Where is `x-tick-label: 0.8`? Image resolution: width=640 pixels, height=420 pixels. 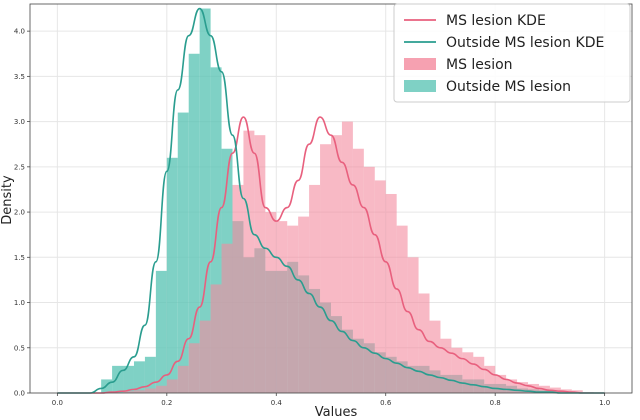
x-tick-label: 0.8 is located at coordinates (495, 403).